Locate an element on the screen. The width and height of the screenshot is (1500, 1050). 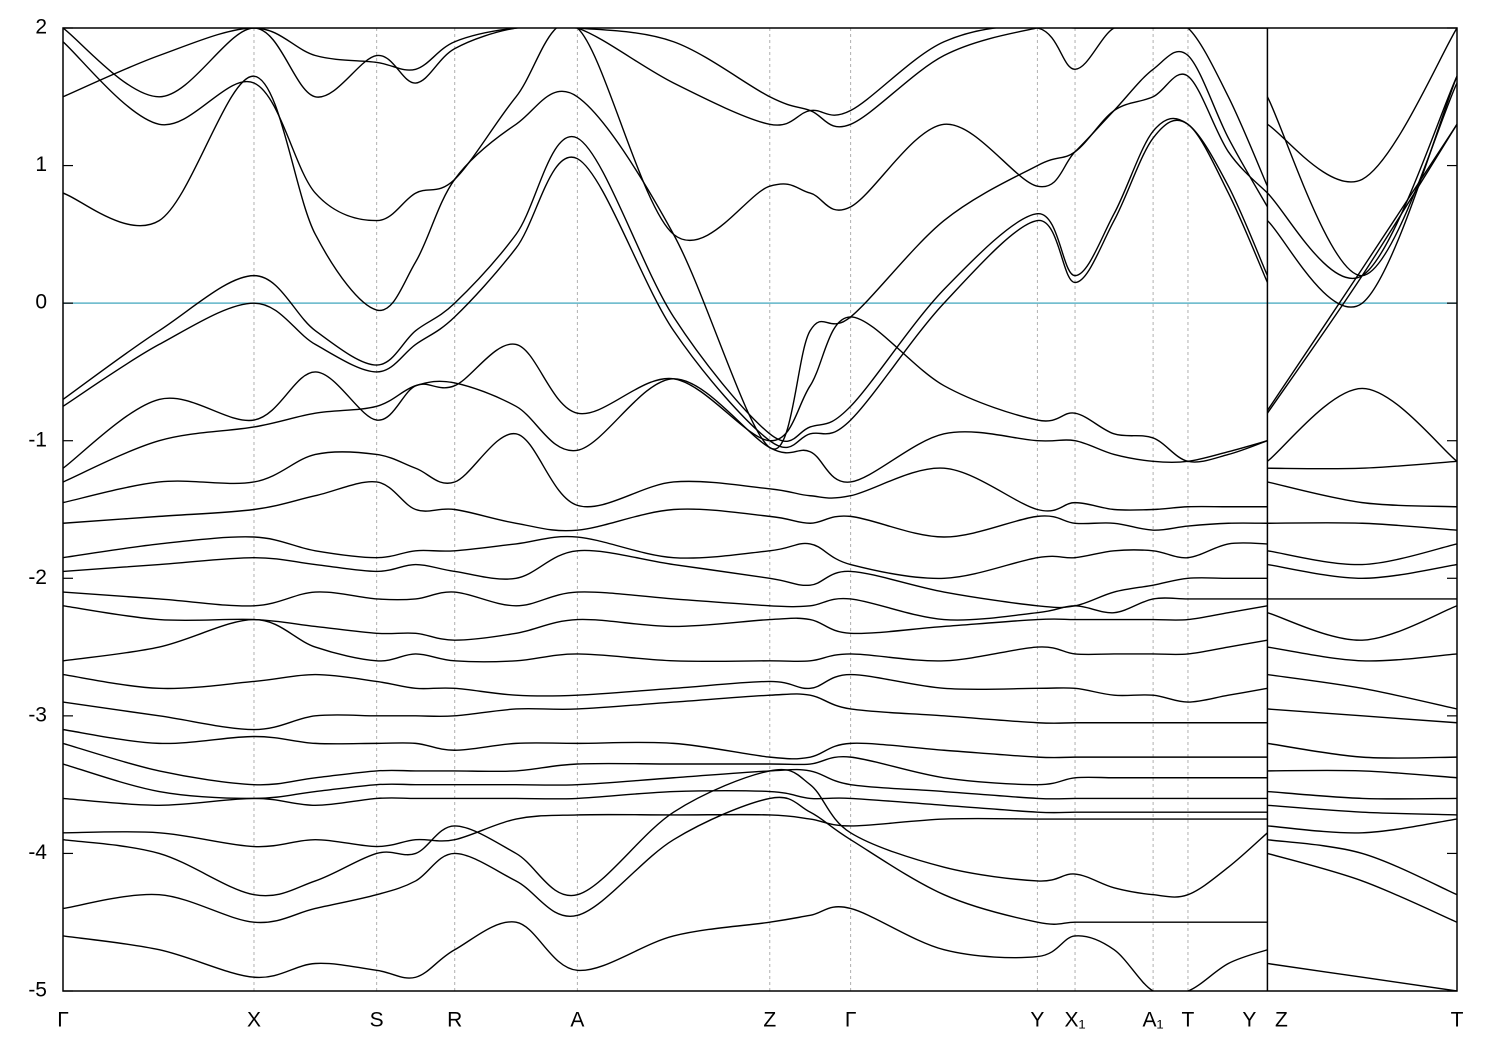
y-tick-label: 2 is located at coordinates (41, 27).